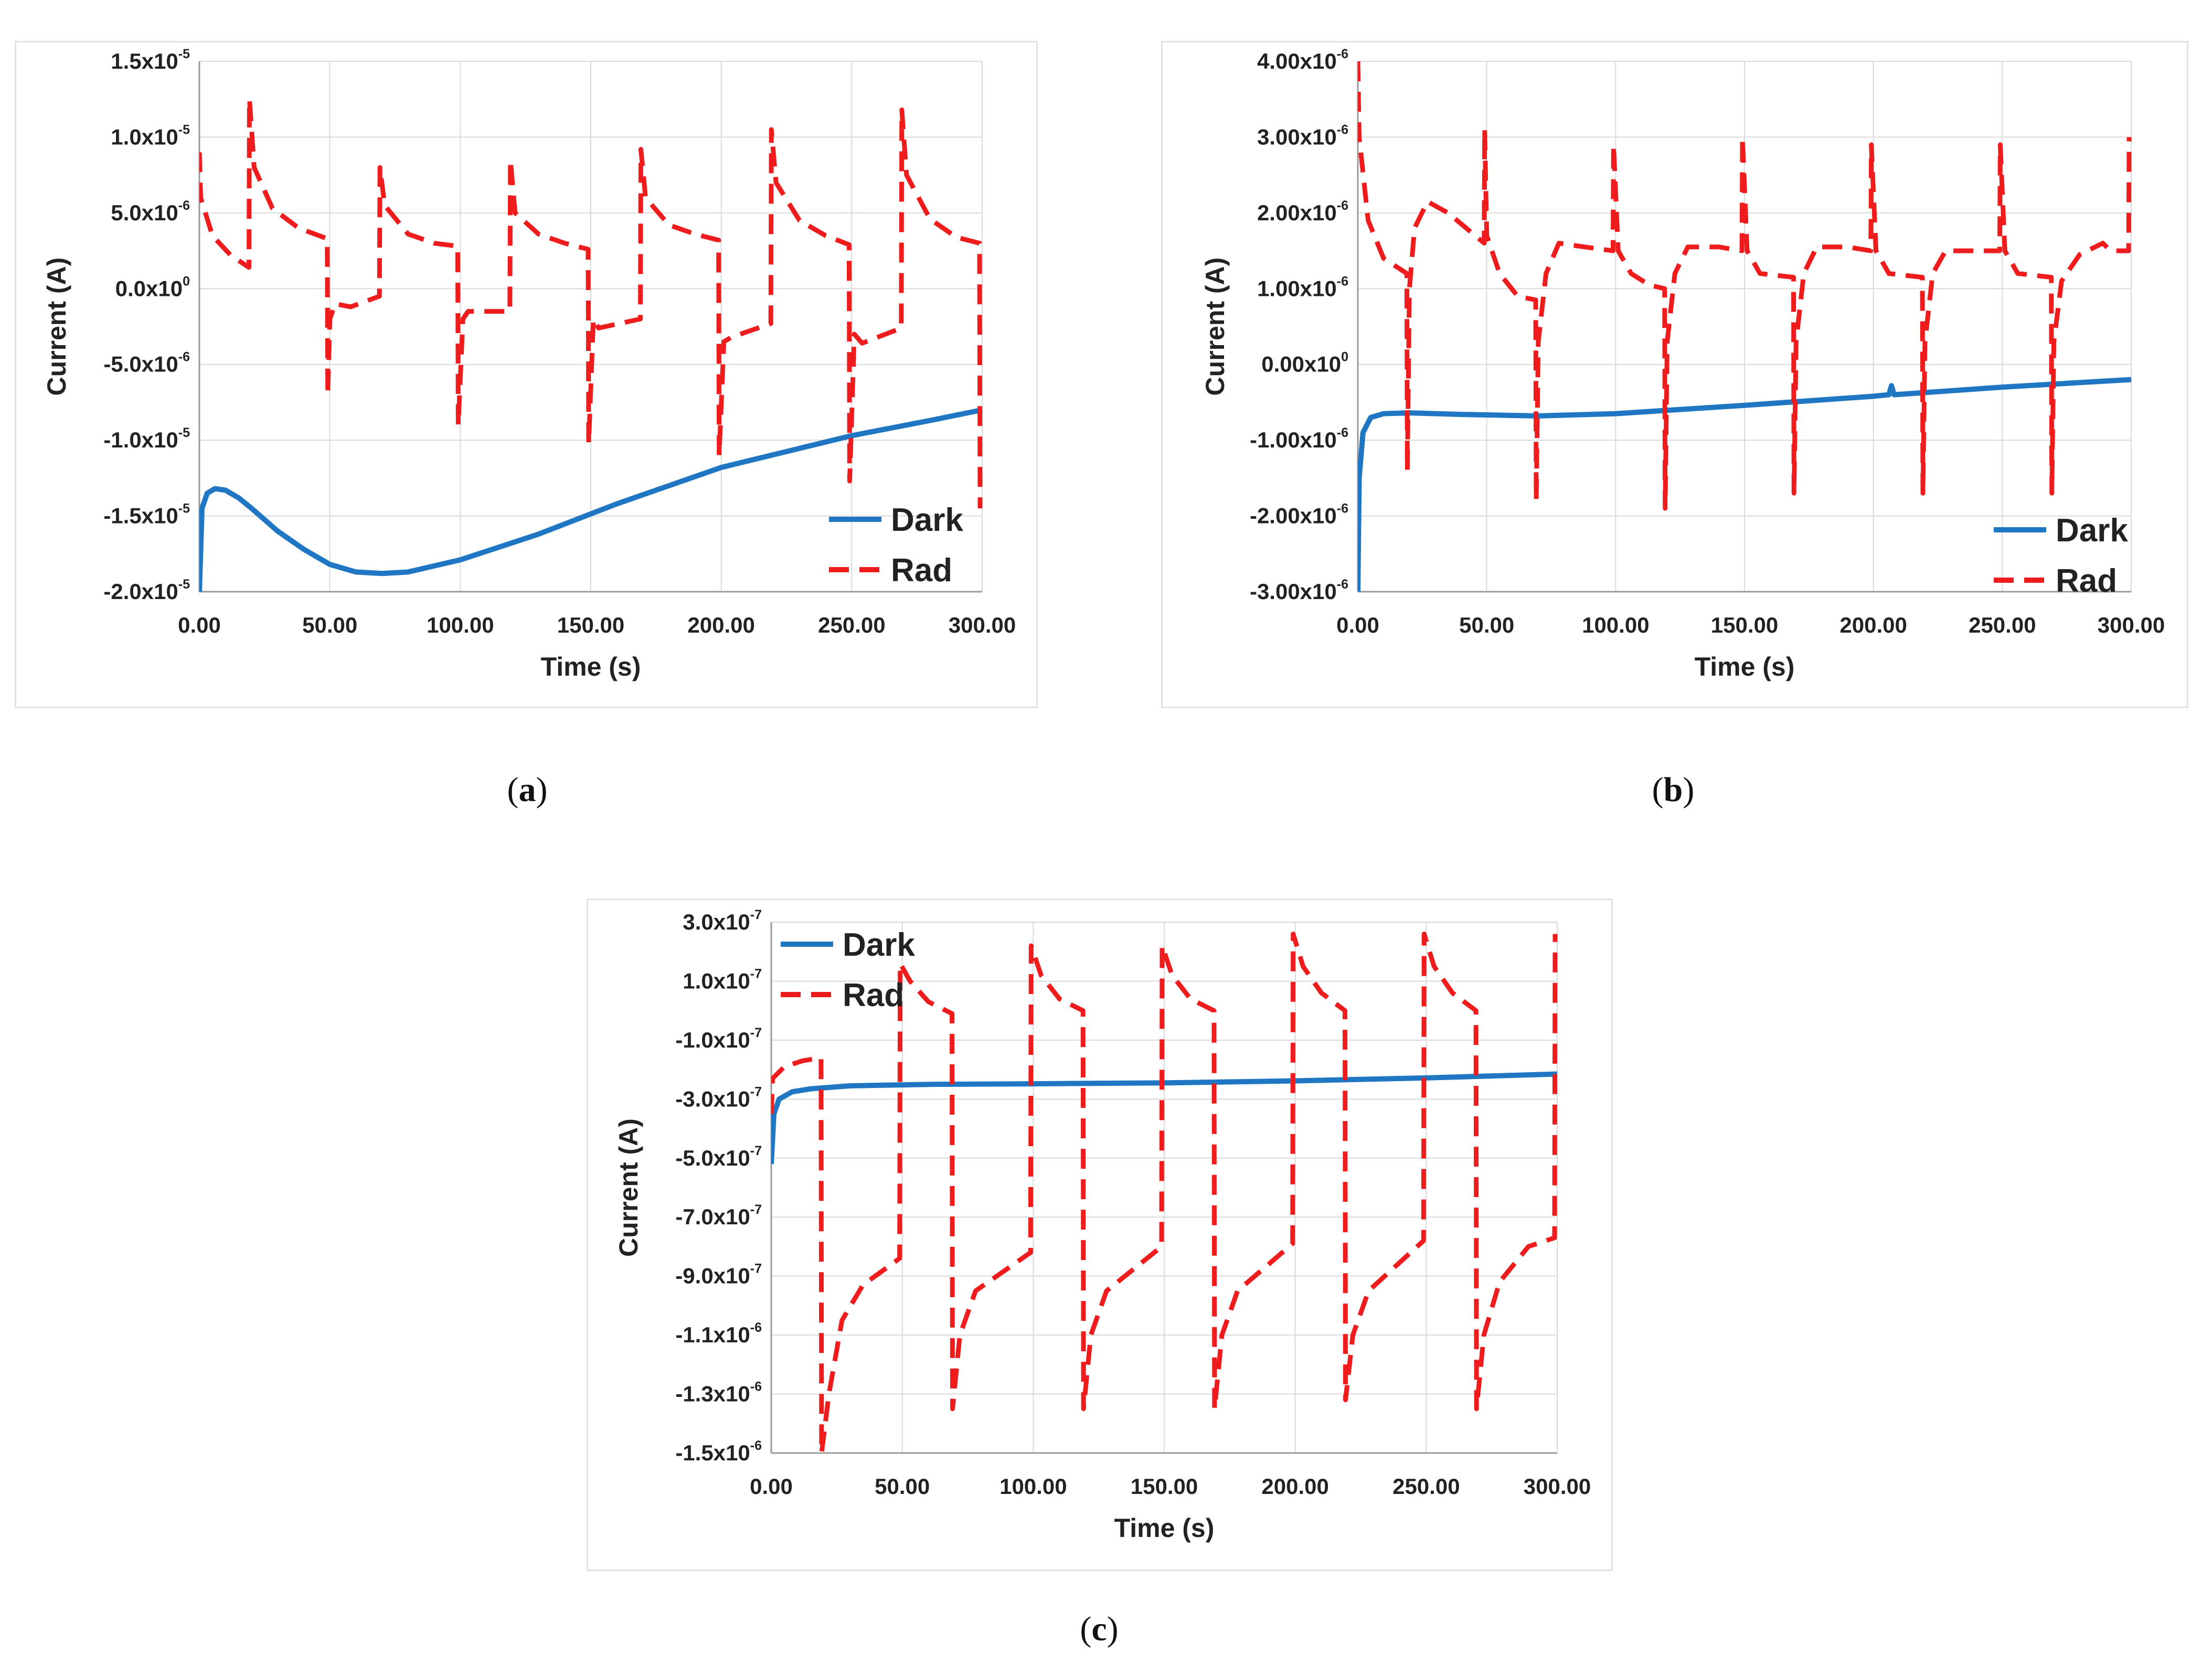 The width and height of the screenshot is (2212, 1666). I want to click on chart-a-x-tick-label: 300.00, so click(982, 625).